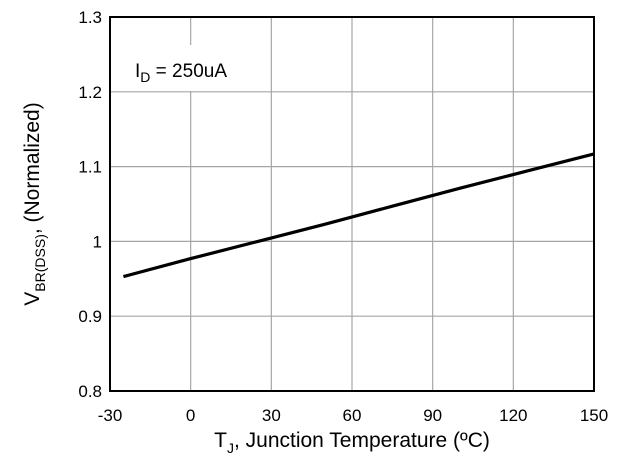  I want to click on y-tick-label: 0.8, so click(90, 391).